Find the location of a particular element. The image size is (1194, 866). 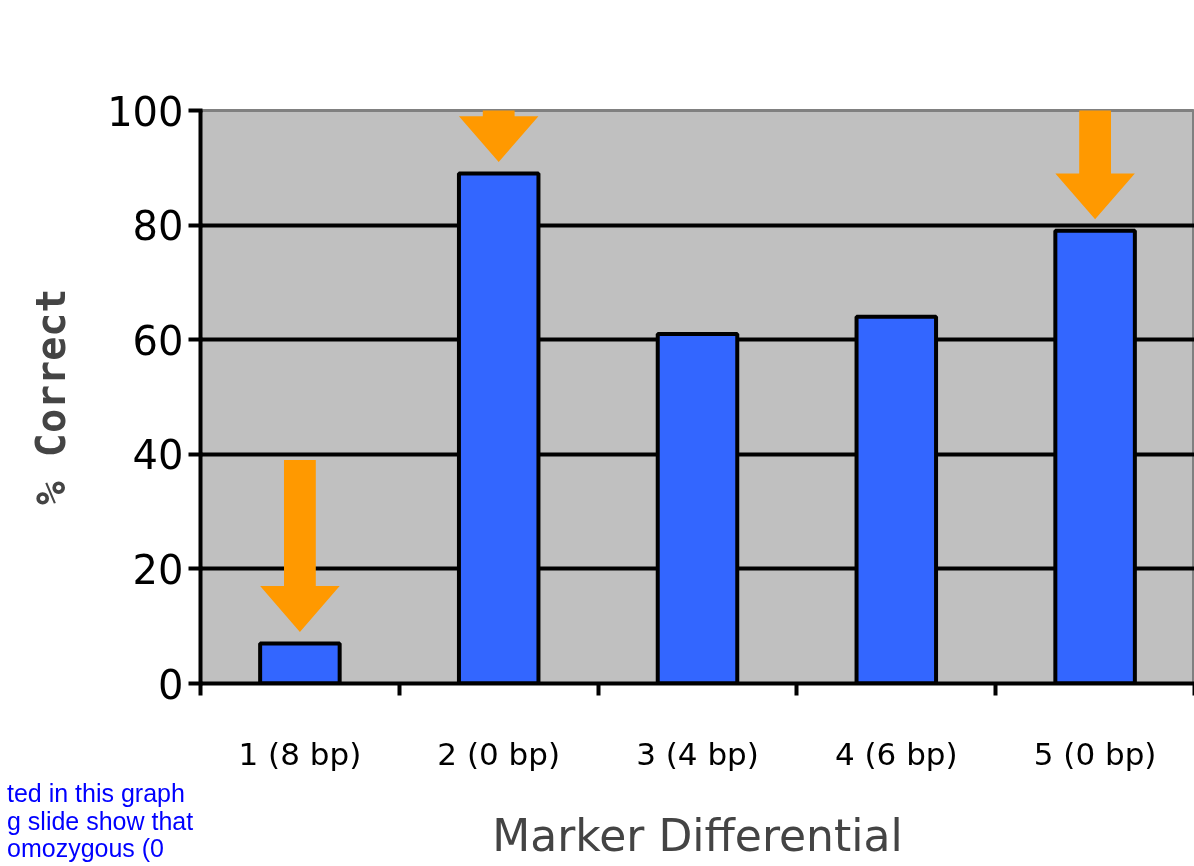

x-tick-label: 2 (0 bp) is located at coordinates (499, 753).